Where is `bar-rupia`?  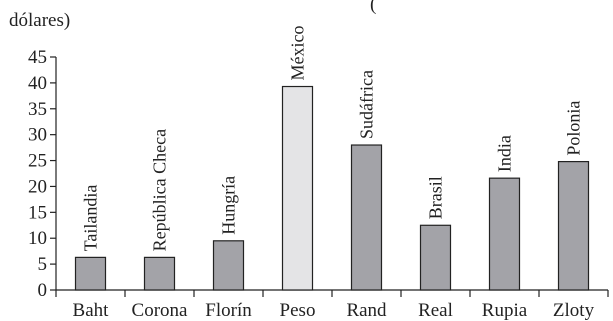
bar-rupia is located at coordinates (504, 234).